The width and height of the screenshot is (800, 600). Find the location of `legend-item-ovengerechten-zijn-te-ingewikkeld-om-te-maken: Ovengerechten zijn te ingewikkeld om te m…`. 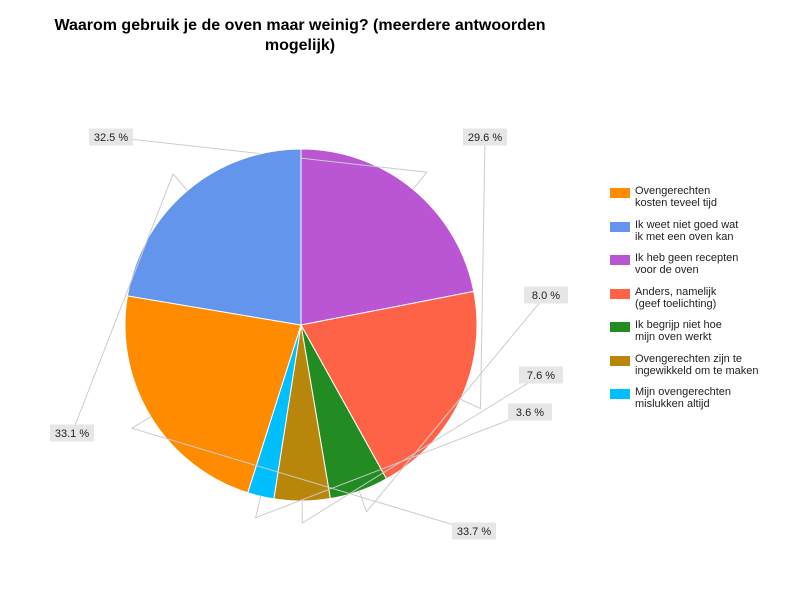

legend-item-ovengerechten-zijn-te-ingewikkeld-om-te-maken: Ovengerechten zijn te ingewikkeld om te m… is located at coordinates (697, 365).